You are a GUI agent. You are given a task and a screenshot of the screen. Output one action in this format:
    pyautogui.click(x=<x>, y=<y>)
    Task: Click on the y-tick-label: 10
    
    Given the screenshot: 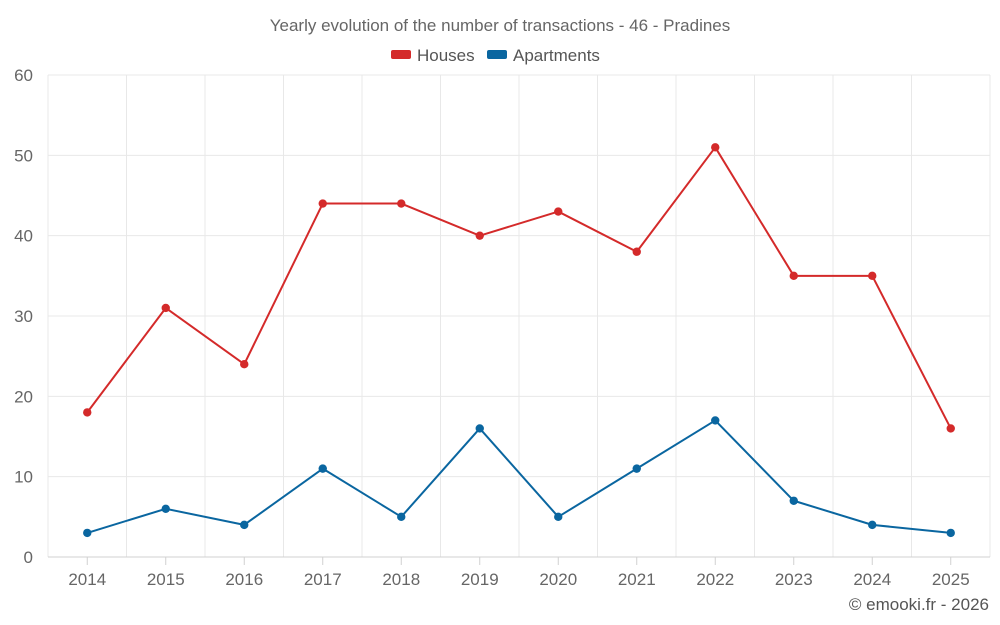 What is the action you would take?
    pyautogui.click(x=23, y=477)
    